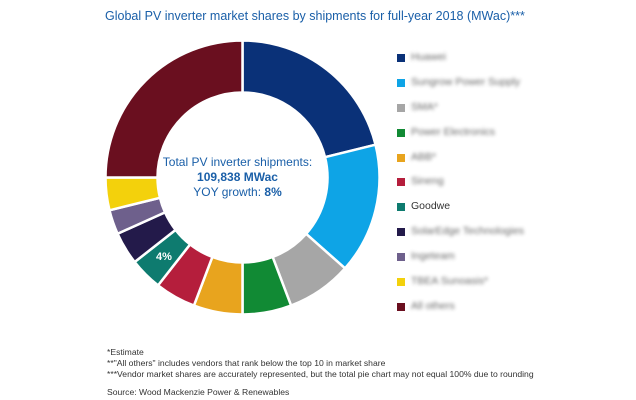 The image size is (636, 400). I want to click on footnote-estimate: *Estimate, so click(125, 352).